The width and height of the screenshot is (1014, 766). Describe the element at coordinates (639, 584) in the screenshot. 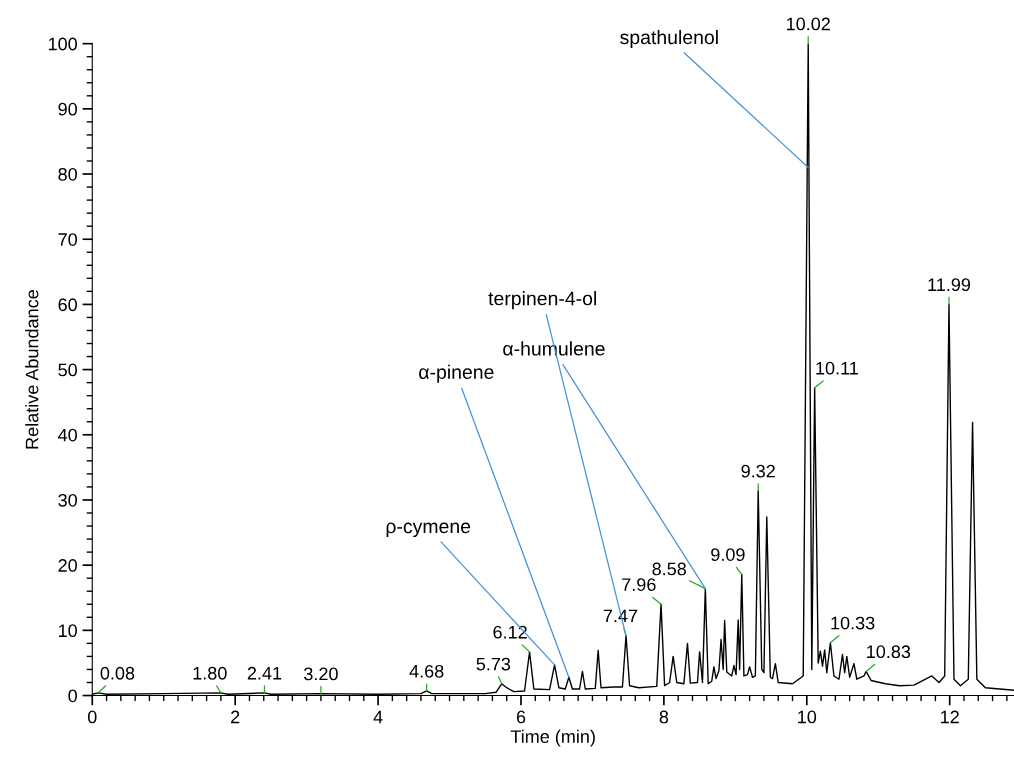

I see `annotation: 7.96` at that location.